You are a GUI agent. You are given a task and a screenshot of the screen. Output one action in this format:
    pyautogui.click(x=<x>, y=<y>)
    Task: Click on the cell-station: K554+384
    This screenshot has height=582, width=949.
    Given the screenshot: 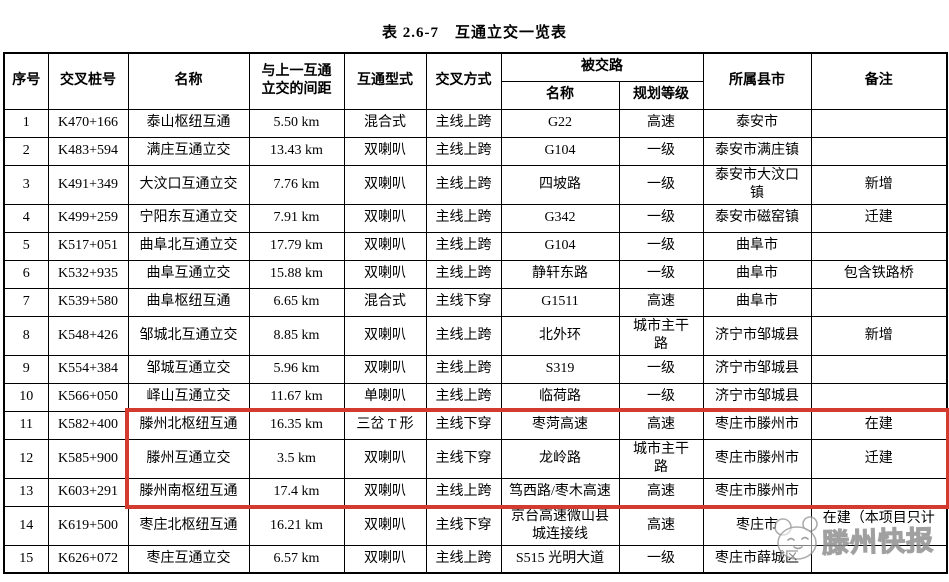 What is the action you would take?
    pyautogui.click(x=88, y=369)
    